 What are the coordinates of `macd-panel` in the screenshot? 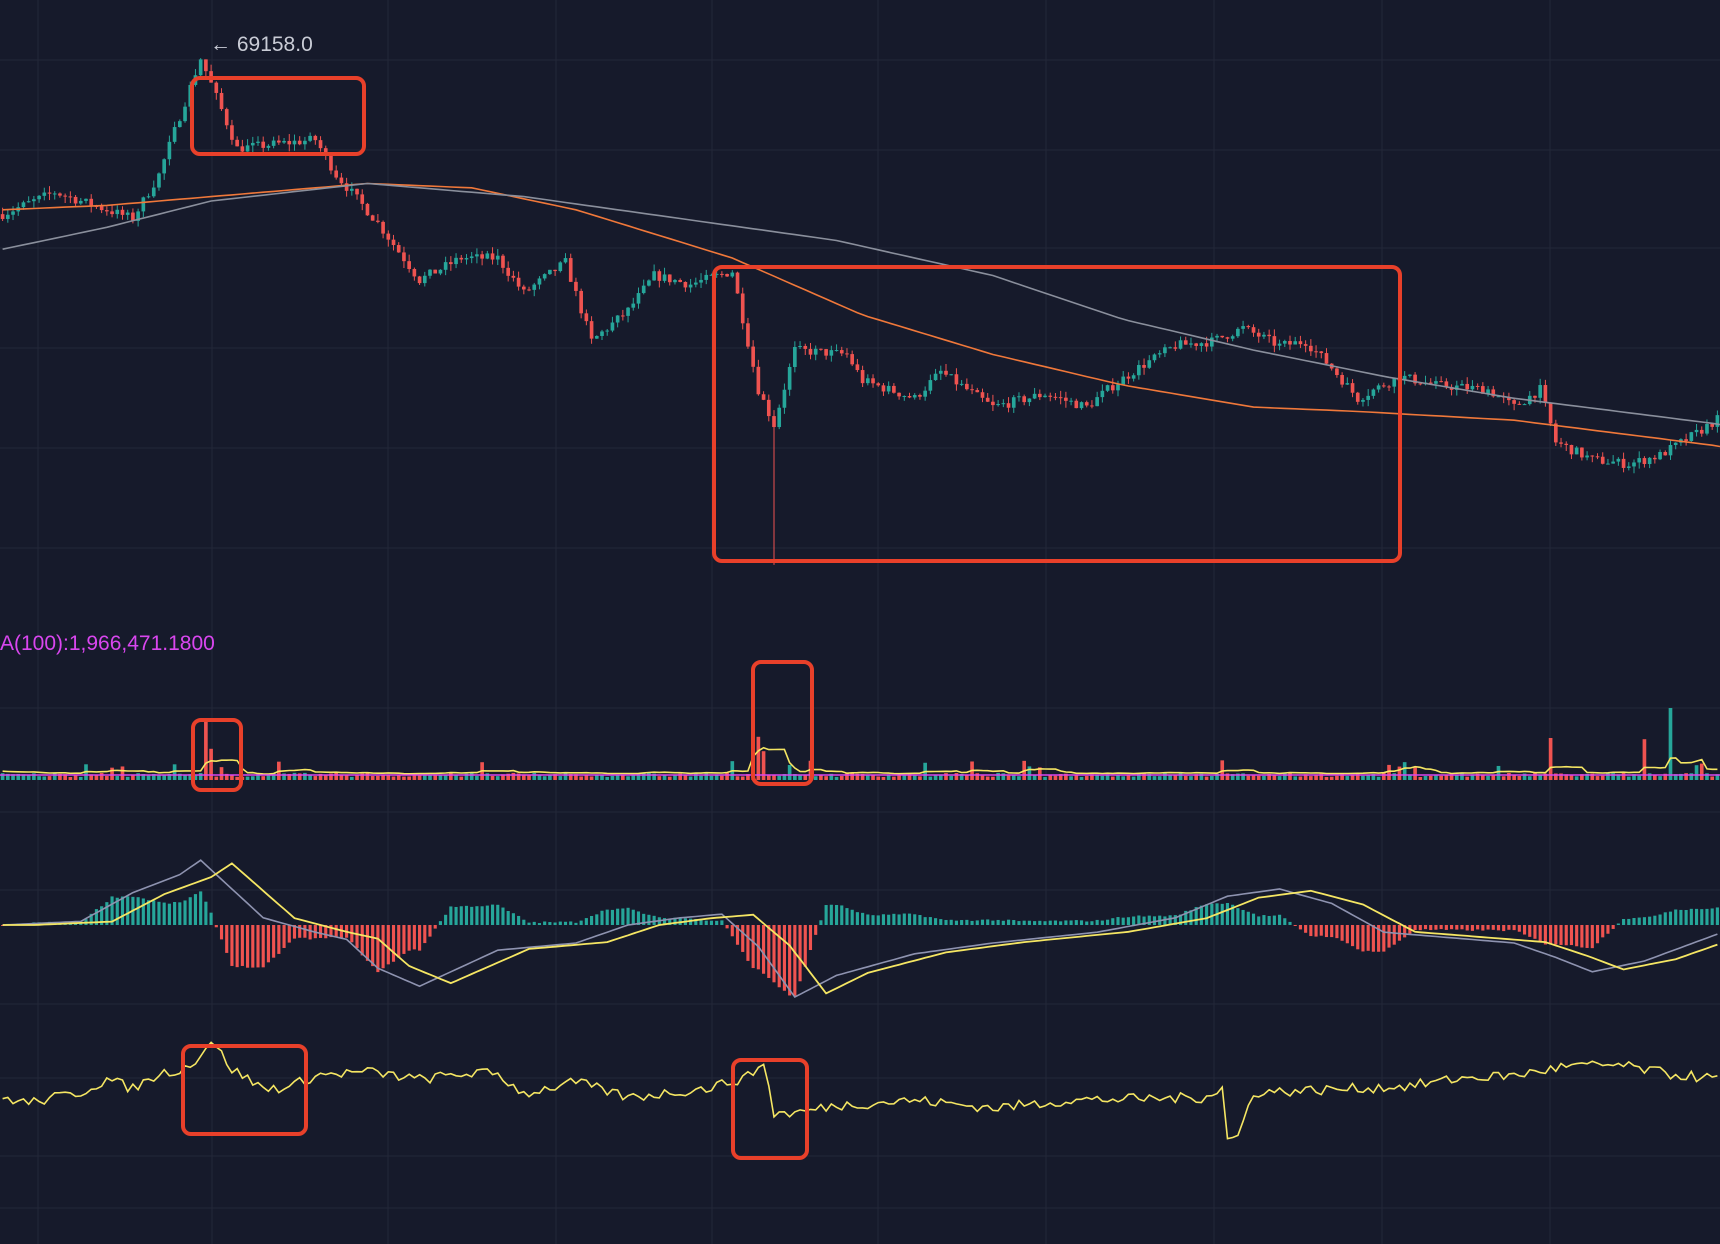 It's located at (860, 929).